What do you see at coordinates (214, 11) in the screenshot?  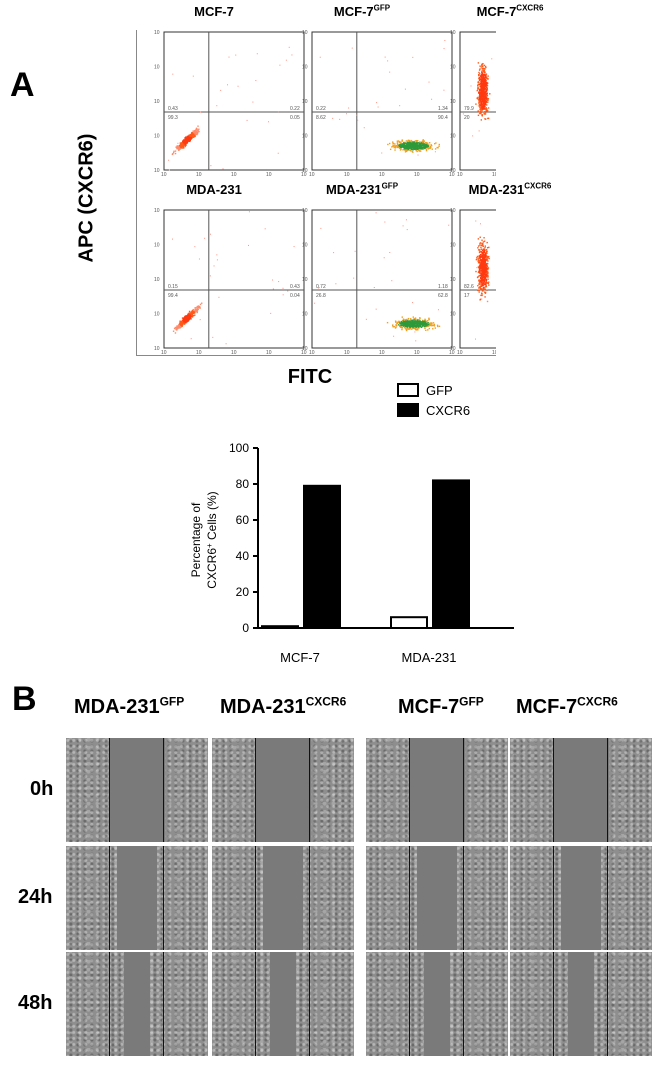 I see `title-base: MCF-7` at bounding box center [214, 11].